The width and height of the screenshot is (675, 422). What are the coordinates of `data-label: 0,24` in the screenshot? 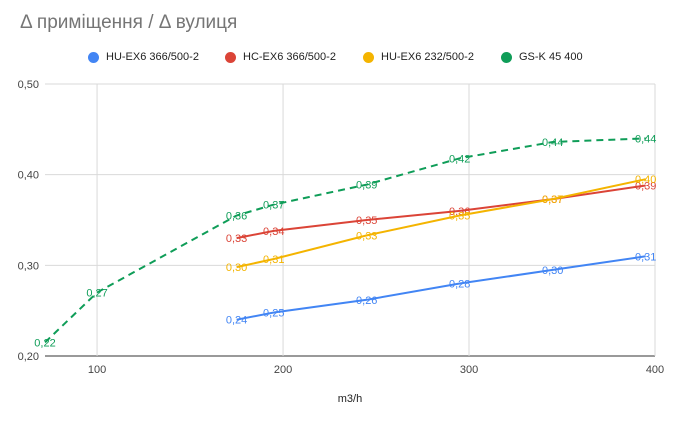 It's located at (236, 321).